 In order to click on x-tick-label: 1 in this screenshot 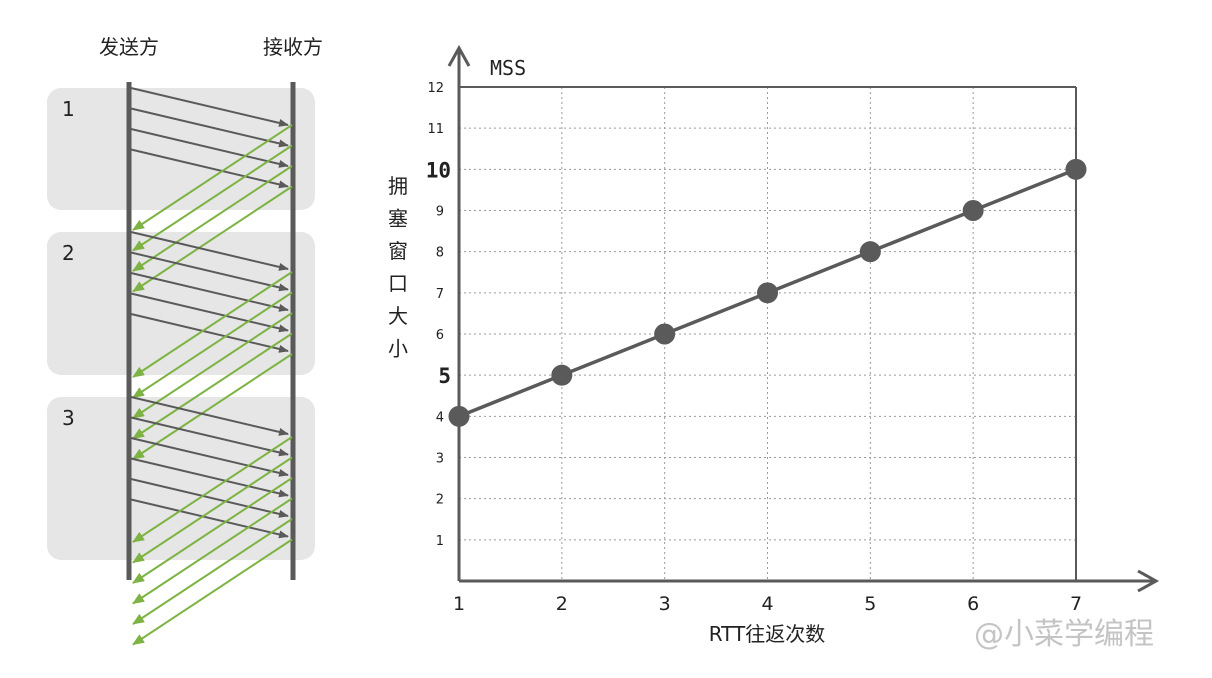, I will do `click(459, 604)`.